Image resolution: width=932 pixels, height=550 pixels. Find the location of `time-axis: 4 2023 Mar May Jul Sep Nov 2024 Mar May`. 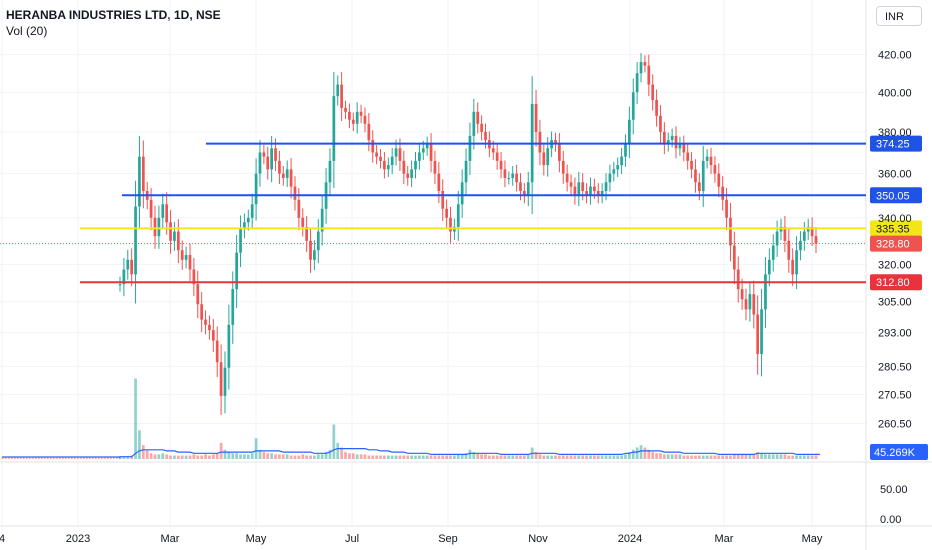

time-axis: 4 2023 Mar May Jul Sep Nov 2024 Mar May is located at coordinates (411, 539).